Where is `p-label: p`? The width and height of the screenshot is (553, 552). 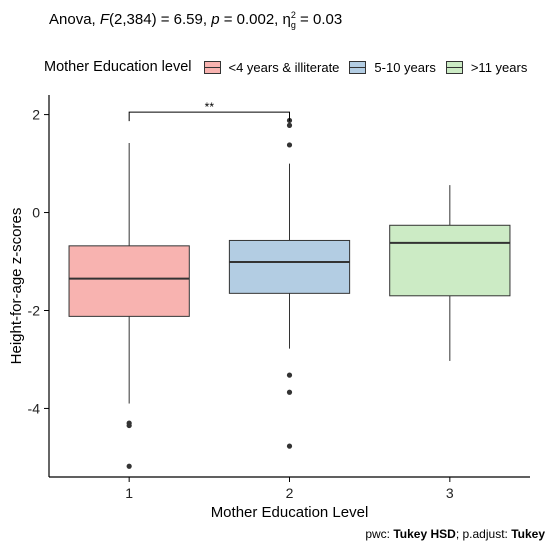
p-label: p is located at coordinates (215, 19).